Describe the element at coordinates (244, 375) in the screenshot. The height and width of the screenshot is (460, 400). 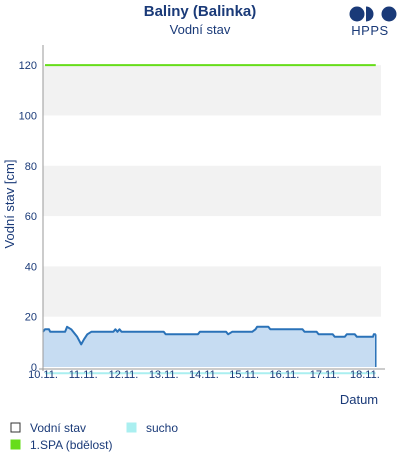
I see `x-tick-label: 15.11.` at that location.